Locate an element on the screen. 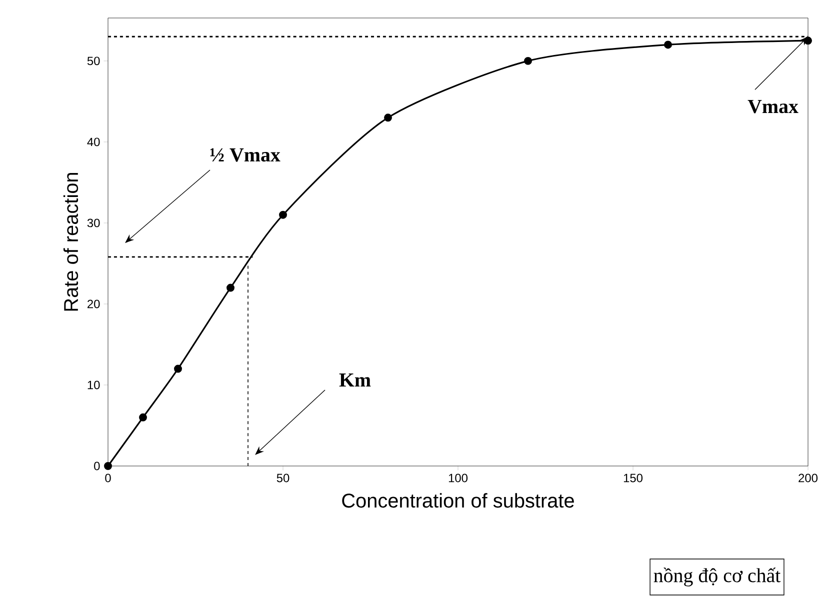 The image size is (822, 599). y-tick-label: 40 is located at coordinates (93, 142).